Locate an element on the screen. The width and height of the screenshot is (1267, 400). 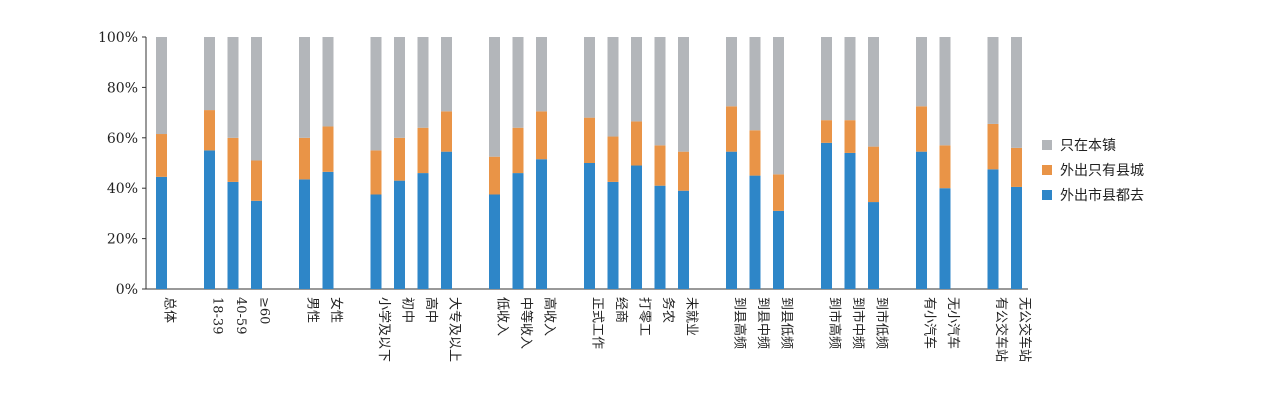
x-tick-label: 高中 is located at coordinates (431, 310).